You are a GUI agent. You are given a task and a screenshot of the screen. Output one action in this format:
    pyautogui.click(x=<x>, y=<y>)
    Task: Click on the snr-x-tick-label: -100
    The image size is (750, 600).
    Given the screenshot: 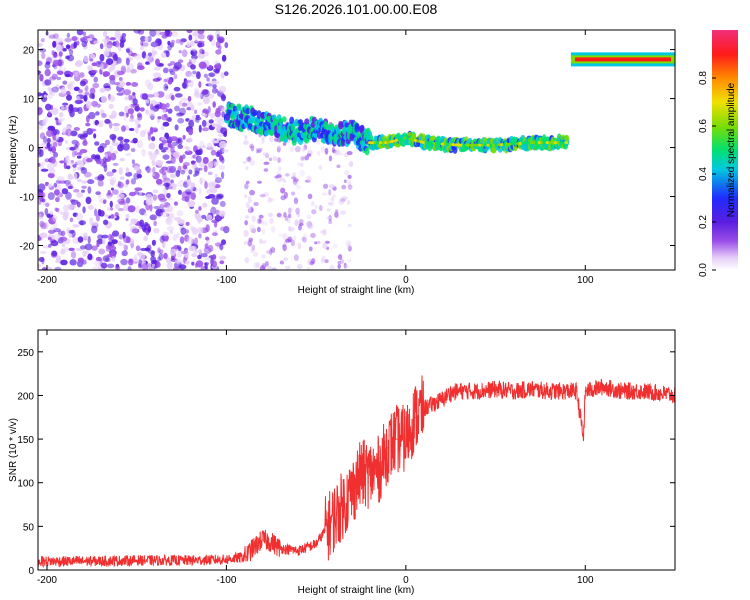 What is the action you would take?
    pyautogui.click(x=226, y=580)
    